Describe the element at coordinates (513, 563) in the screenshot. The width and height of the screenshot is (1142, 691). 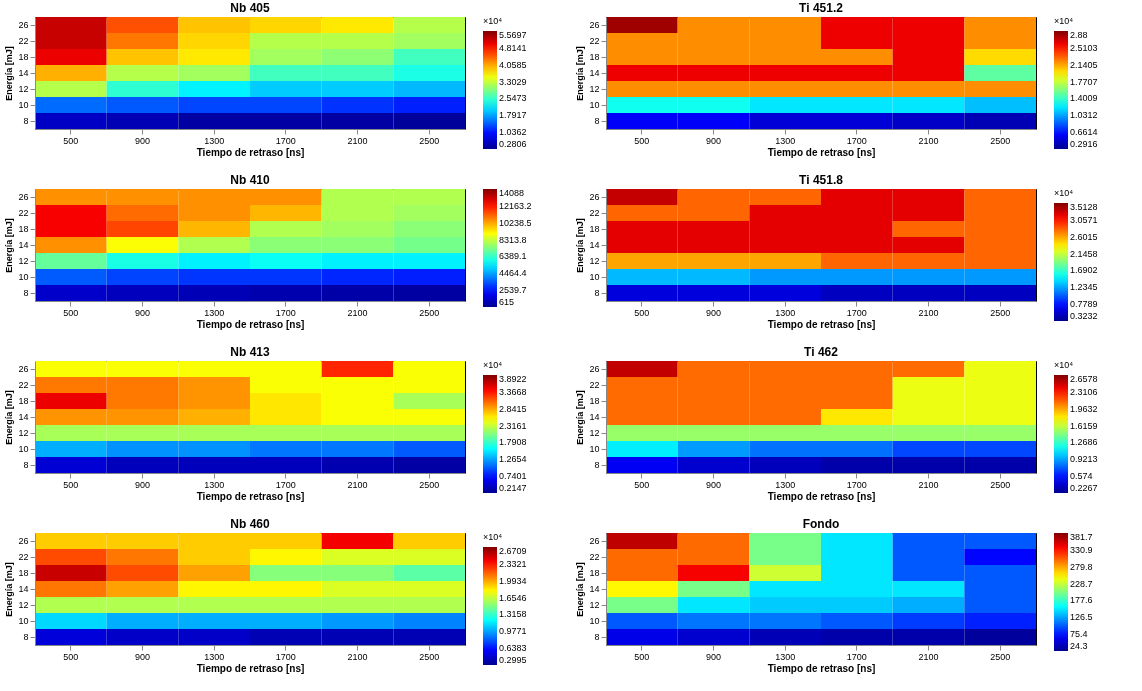
I see `color-bar-label: 2.3321` at that location.